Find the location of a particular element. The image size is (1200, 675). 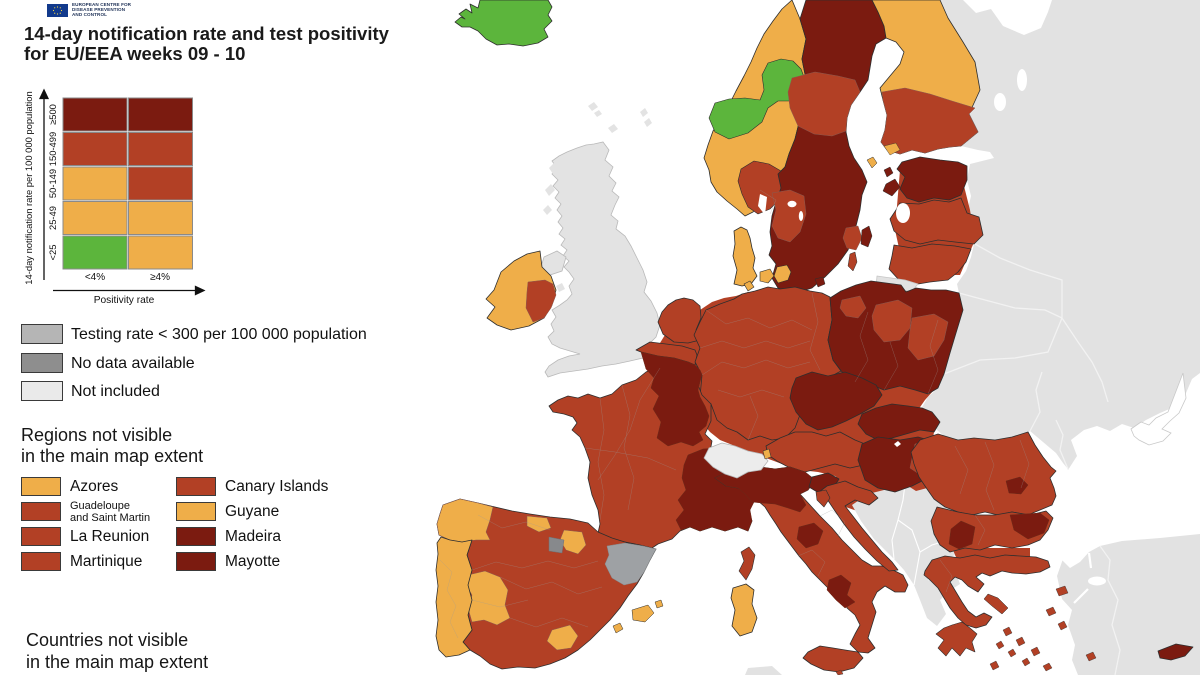

svg-text: ≥4% is located at coordinates (160, 277).